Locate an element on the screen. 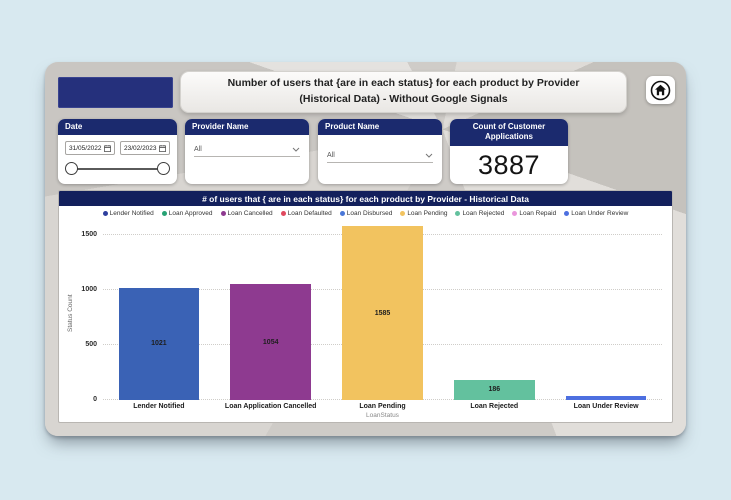 This screenshot has width=731, height=500. x-tick-label-loan-pending: Loan Pending is located at coordinates (382, 406).